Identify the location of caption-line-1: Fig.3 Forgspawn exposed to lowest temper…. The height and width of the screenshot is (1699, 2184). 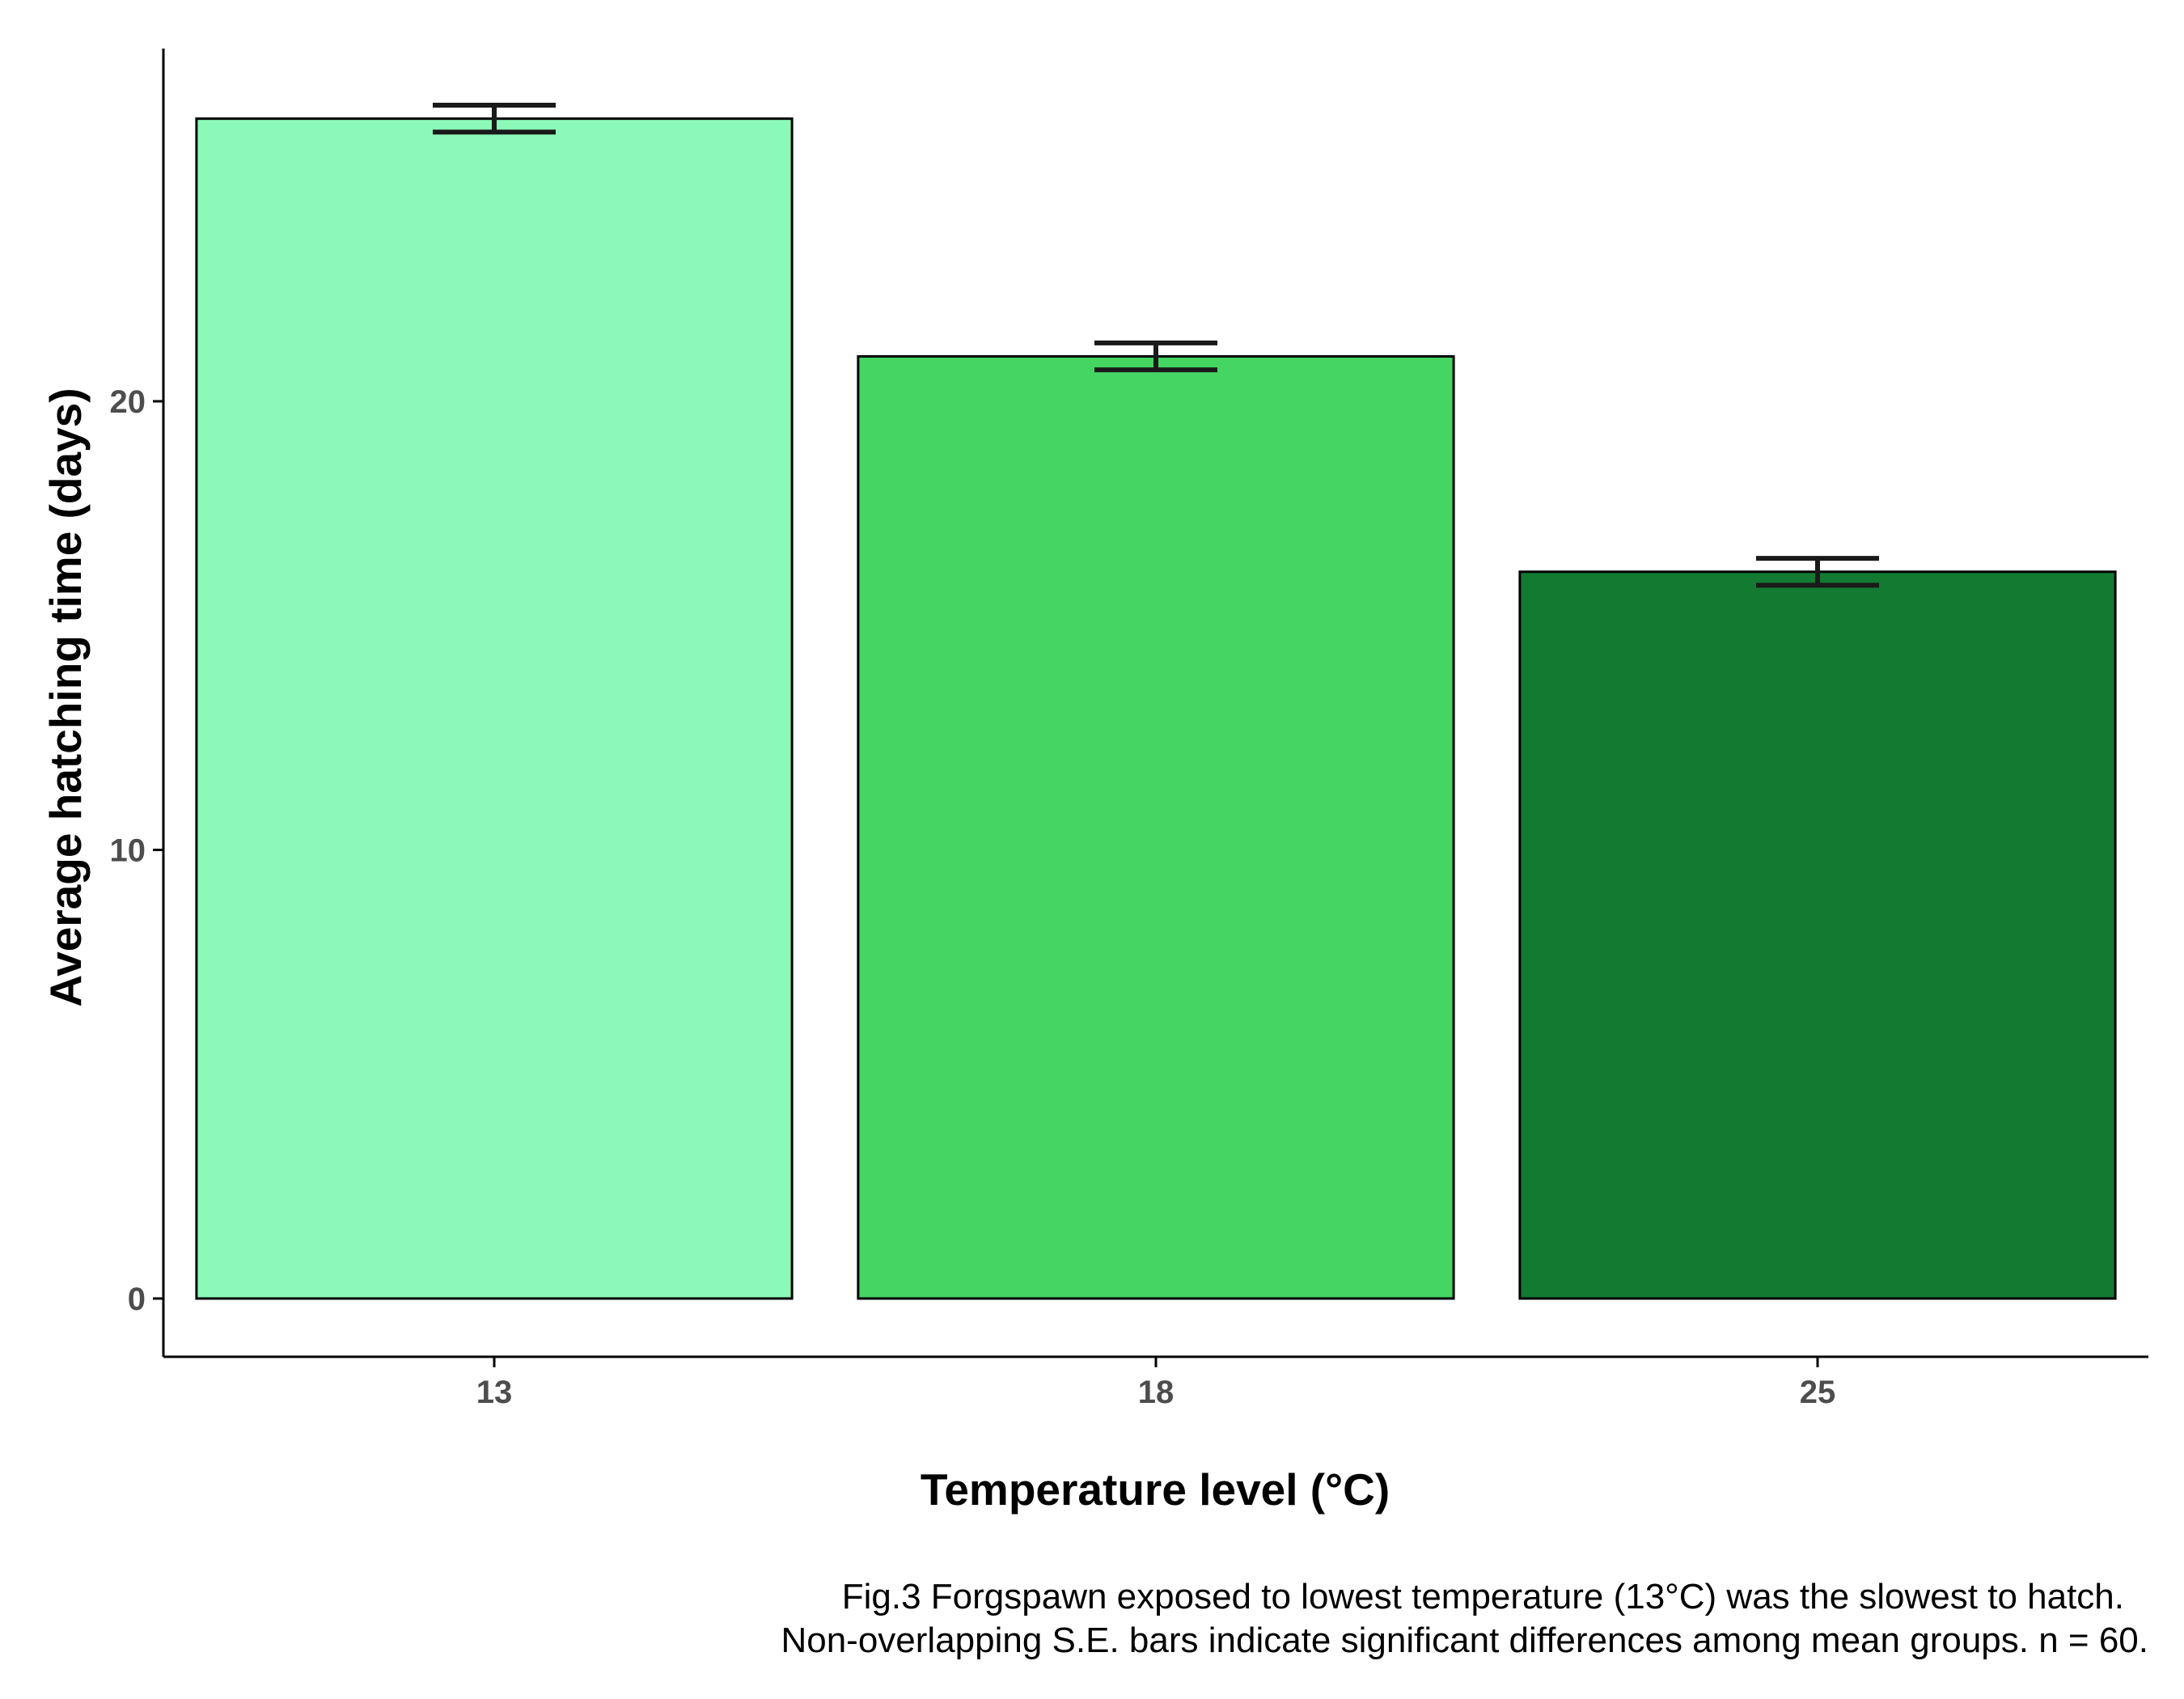
(1483, 1596).